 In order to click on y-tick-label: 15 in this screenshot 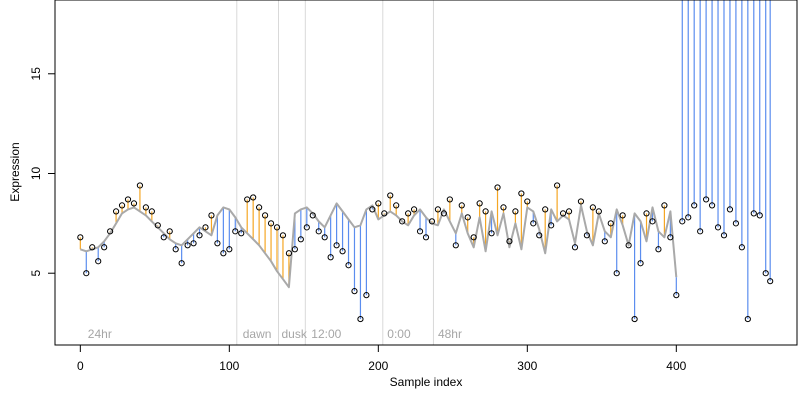, I will do `click(36, 74)`.